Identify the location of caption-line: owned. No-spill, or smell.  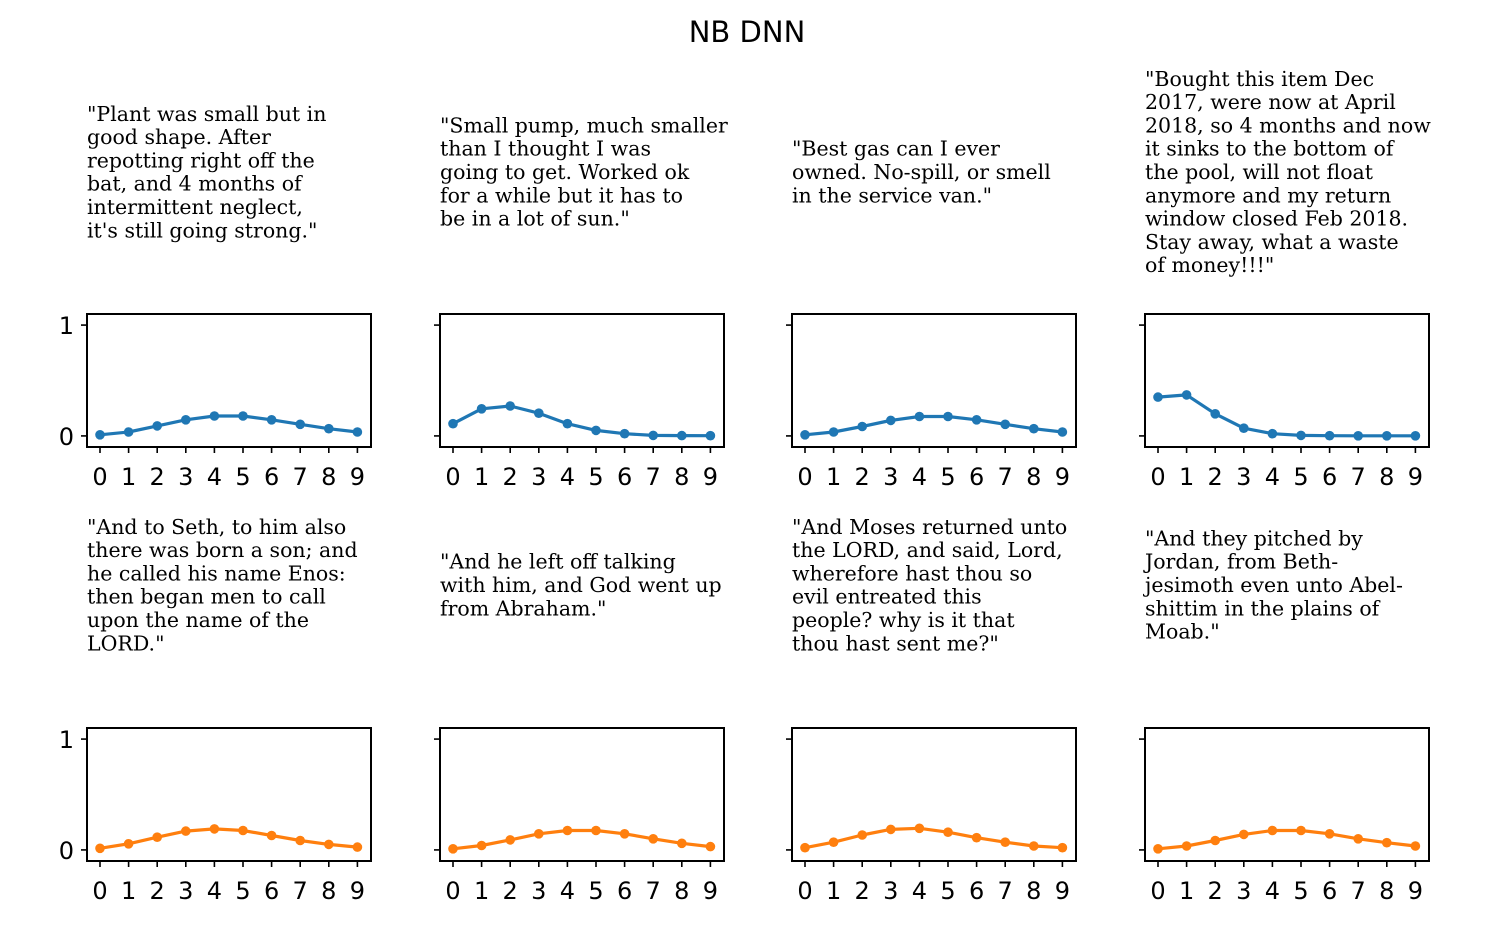
(921, 172).